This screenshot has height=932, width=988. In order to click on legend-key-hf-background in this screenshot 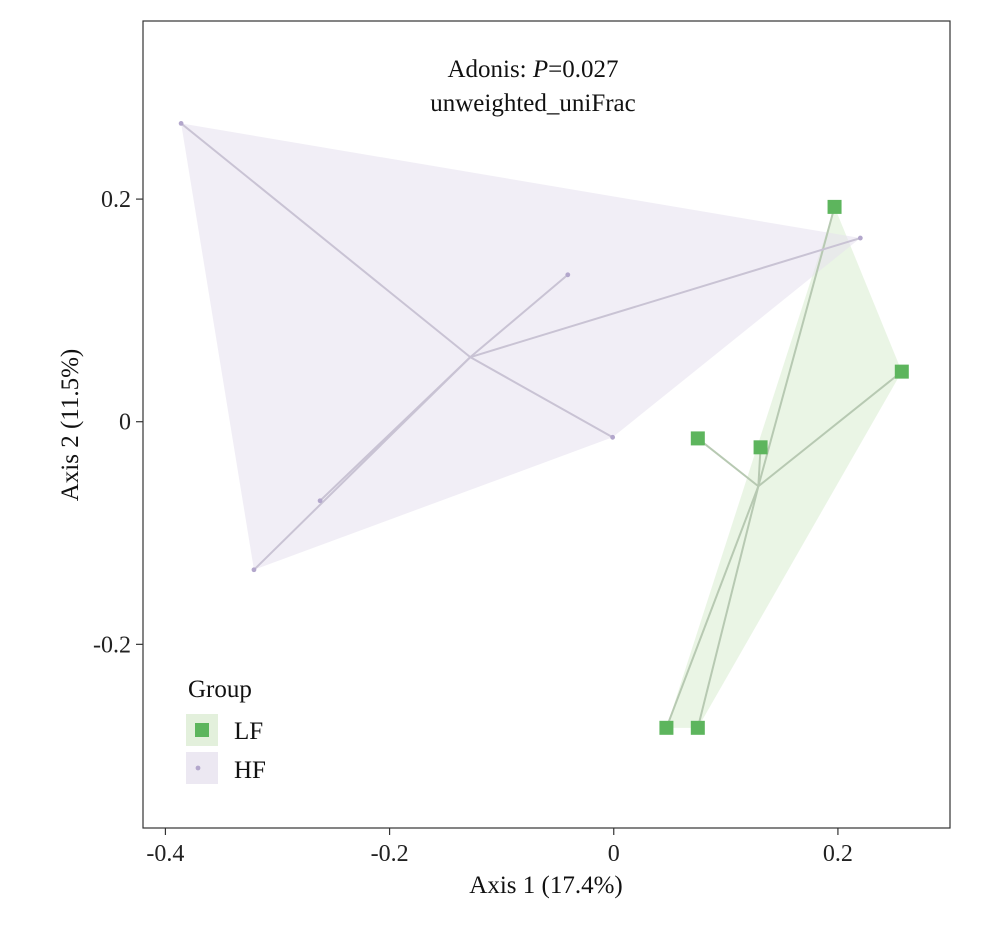, I will do `click(202, 768)`.